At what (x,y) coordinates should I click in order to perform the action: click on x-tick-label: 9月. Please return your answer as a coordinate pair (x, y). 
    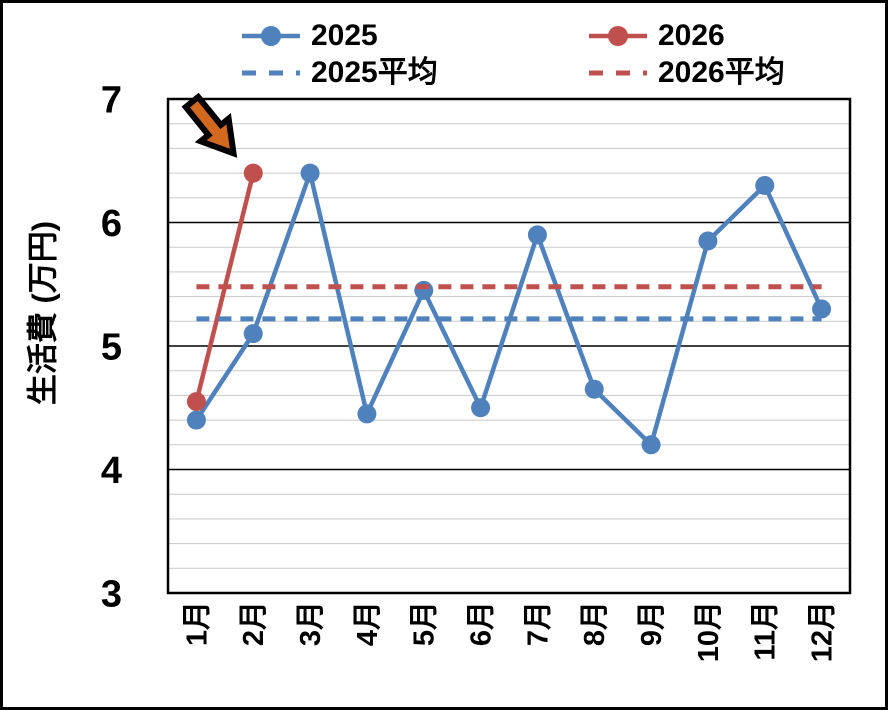
    Looking at the image, I should click on (652, 623).